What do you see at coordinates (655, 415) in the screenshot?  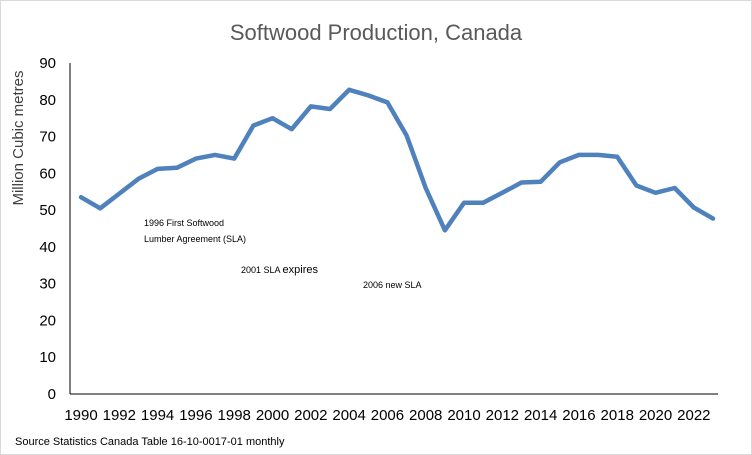 I see `x-tick-label: 2020` at bounding box center [655, 415].